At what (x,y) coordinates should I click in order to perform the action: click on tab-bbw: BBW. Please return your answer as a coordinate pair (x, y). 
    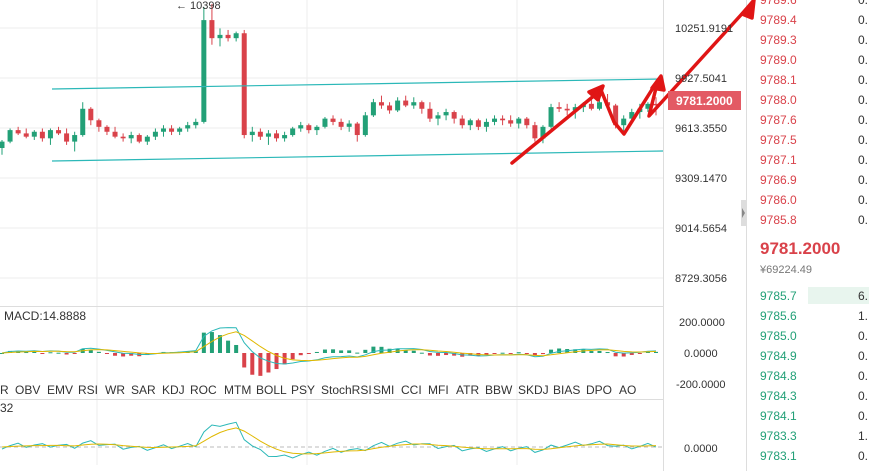
    Looking at the image, I should click on (499, 390).